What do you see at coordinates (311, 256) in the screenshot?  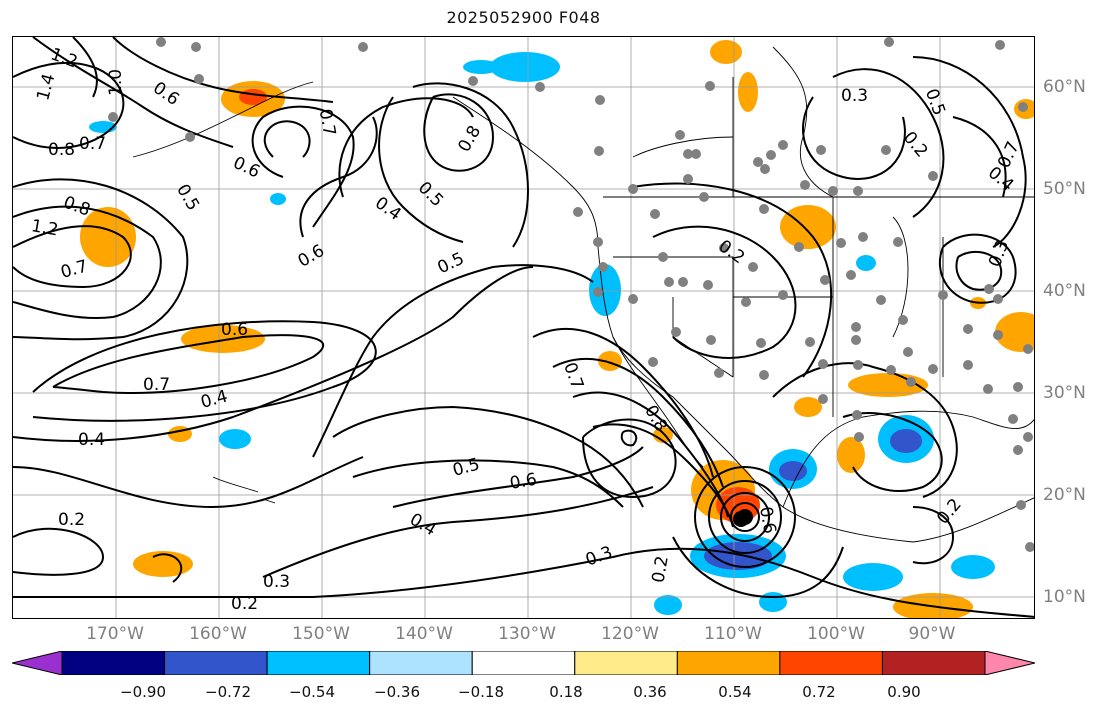 I see `label-0.6-nepac: 0.6` at bounding box center [311, 256].